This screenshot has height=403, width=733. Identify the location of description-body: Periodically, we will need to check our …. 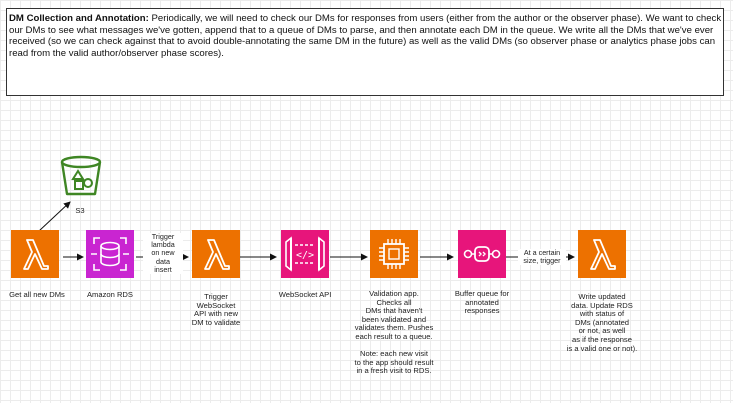
(365, 36).